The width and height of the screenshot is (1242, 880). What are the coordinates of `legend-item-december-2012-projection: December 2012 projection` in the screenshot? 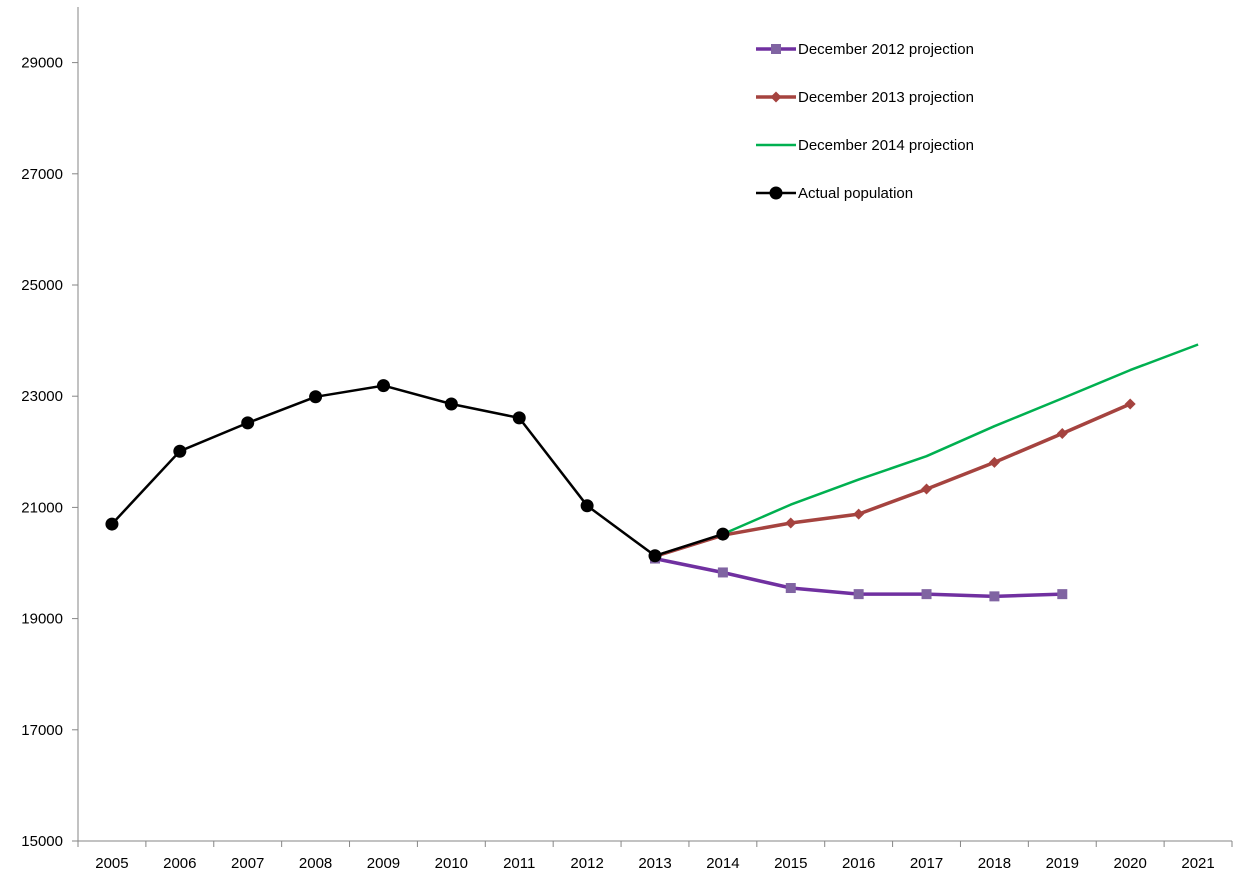 It's located at (865, 49).